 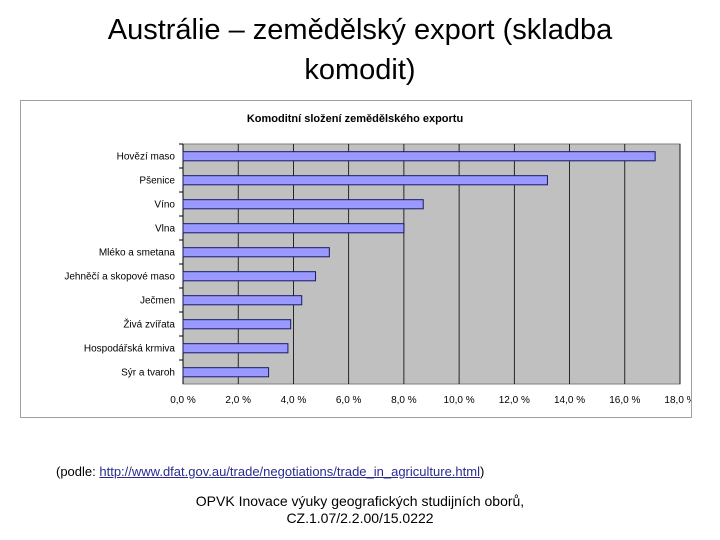 What do you see at coordinates (183, 400) in the screenshot?
I see `x-tick-label: 0,0 %` at bounding box center [183, 400].